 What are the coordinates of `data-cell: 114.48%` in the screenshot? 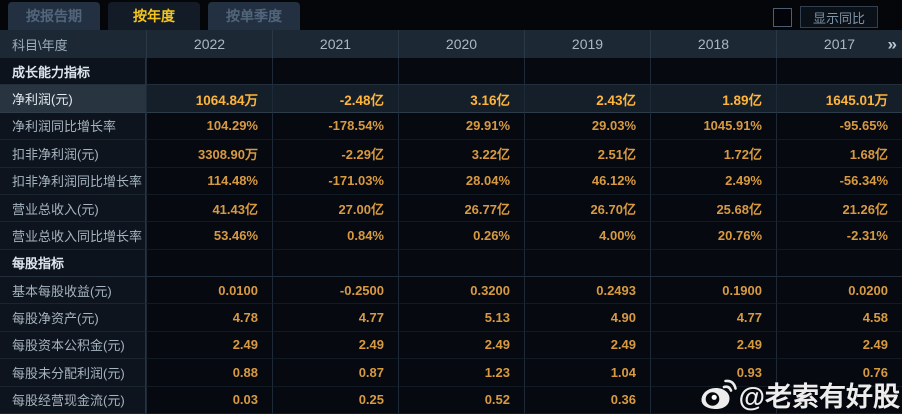 It's located at (209, 181).